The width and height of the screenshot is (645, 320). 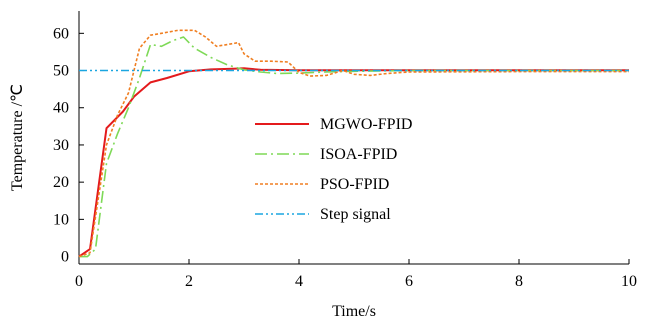 I want to click on x-tick-label: 4, so click(x=299, y=281).